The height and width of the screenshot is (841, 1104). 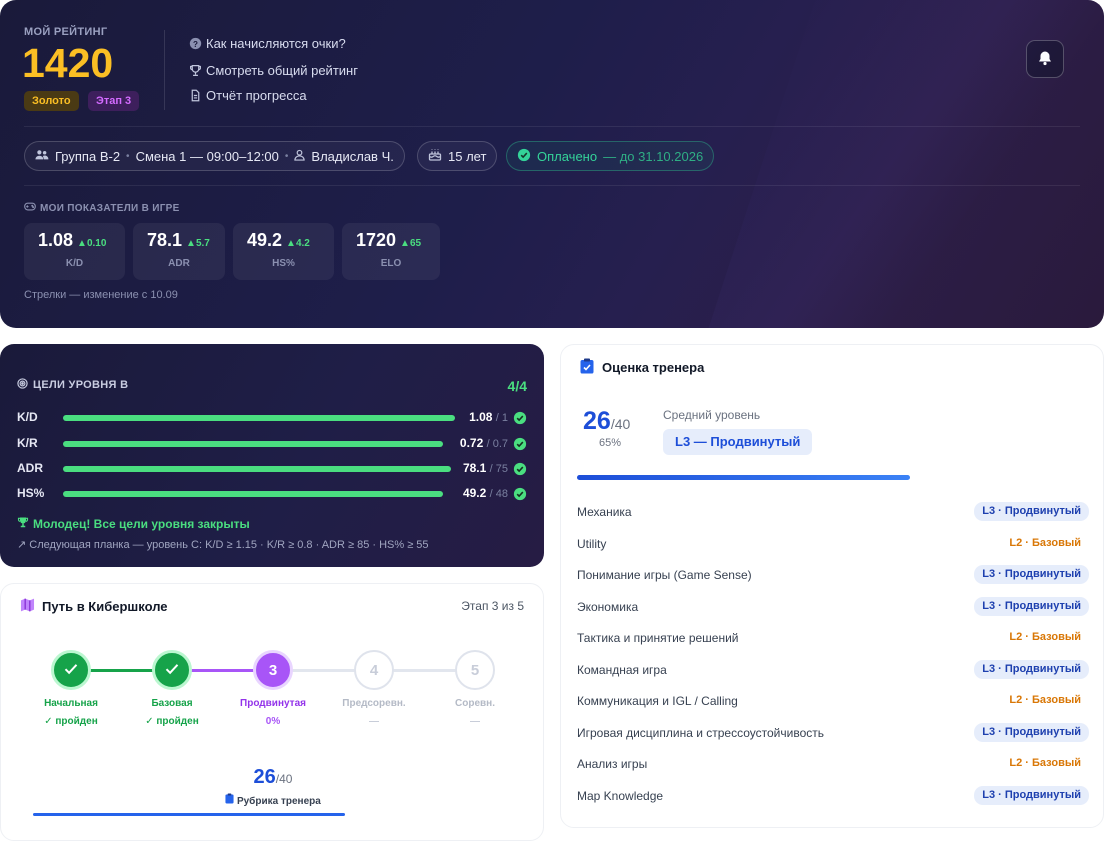 I want to click on metric-hs-card: 49.2 ▲4.2 HS%, so click(x=283, y=251).